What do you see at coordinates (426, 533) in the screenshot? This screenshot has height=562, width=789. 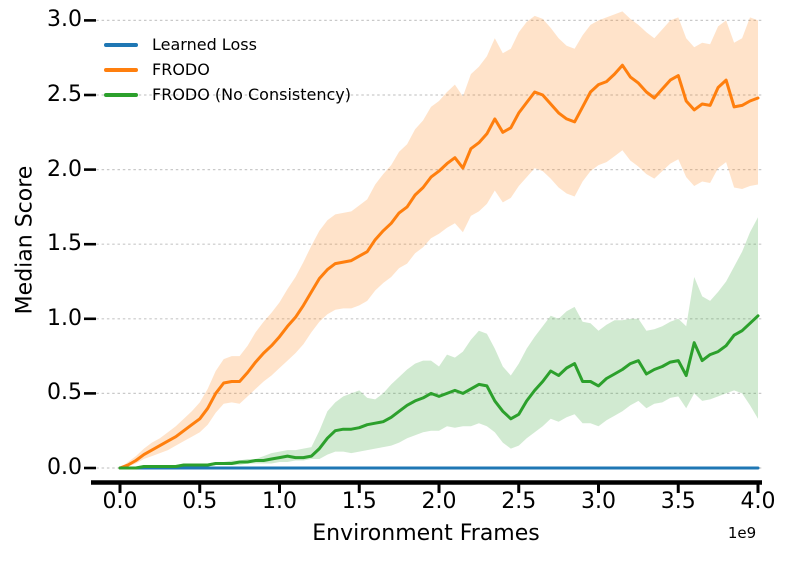 I see `x-axis-label: Environment Frames` at bounding box center [426, 533].